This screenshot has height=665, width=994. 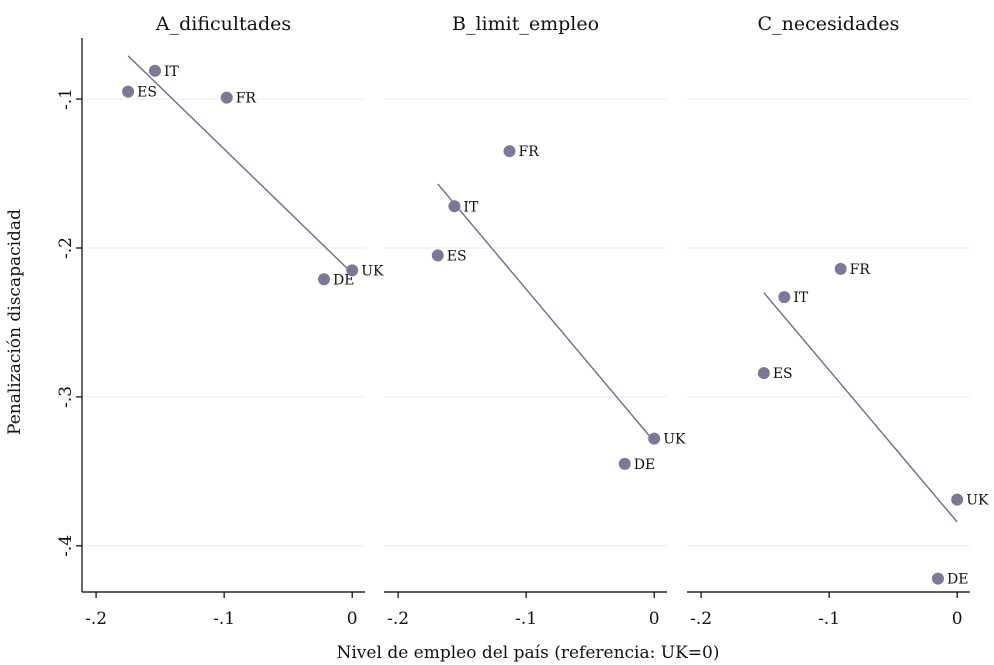 What do you see at coordinates (66, 99) in the screenshot?
I see `y-tick-label: -.1` at bounding box center [66, 99].